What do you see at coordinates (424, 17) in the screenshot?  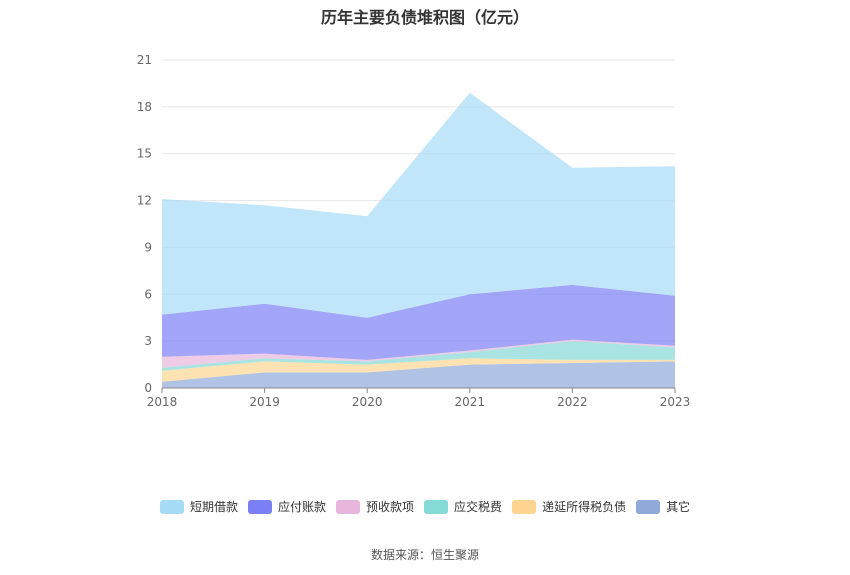 I see `chart-title: 历年主要负债堆积图（亿元）` at bounding box center [424, 17].